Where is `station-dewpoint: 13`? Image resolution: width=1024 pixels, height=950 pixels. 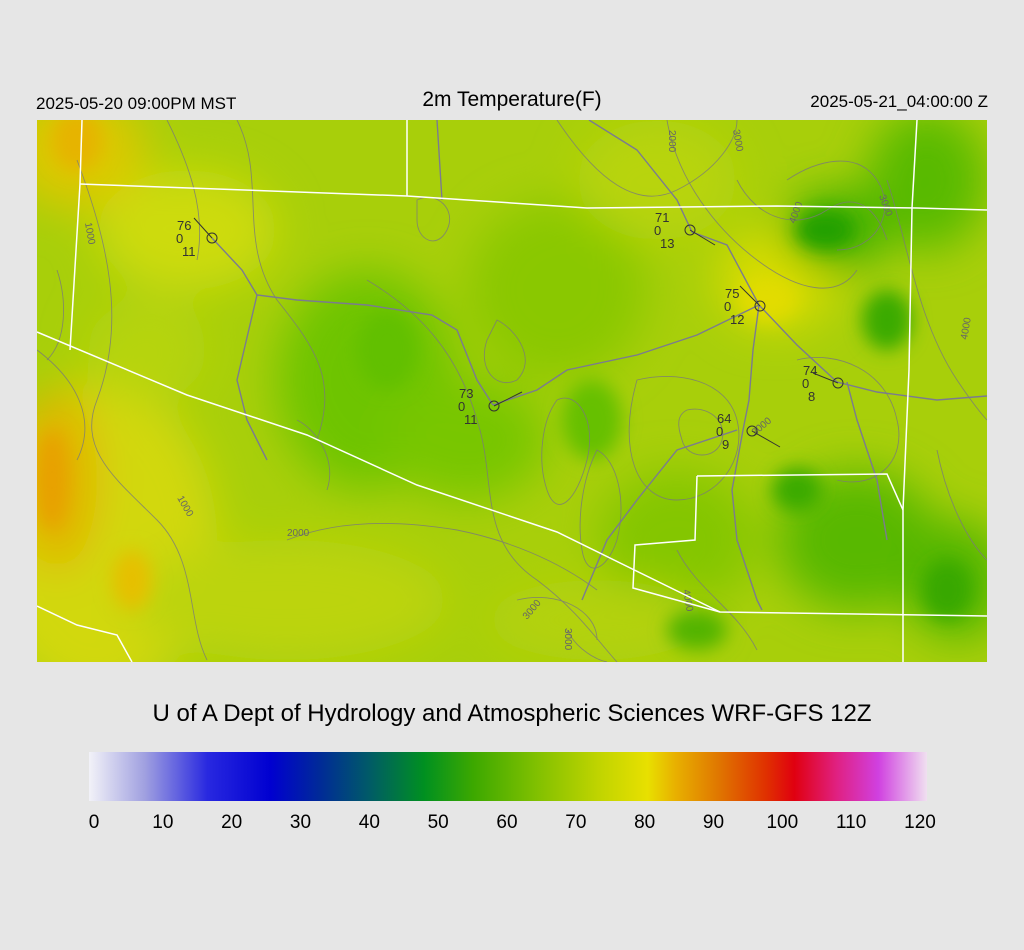
station-dewpoint: 13 is located at coordinates (667, 243).